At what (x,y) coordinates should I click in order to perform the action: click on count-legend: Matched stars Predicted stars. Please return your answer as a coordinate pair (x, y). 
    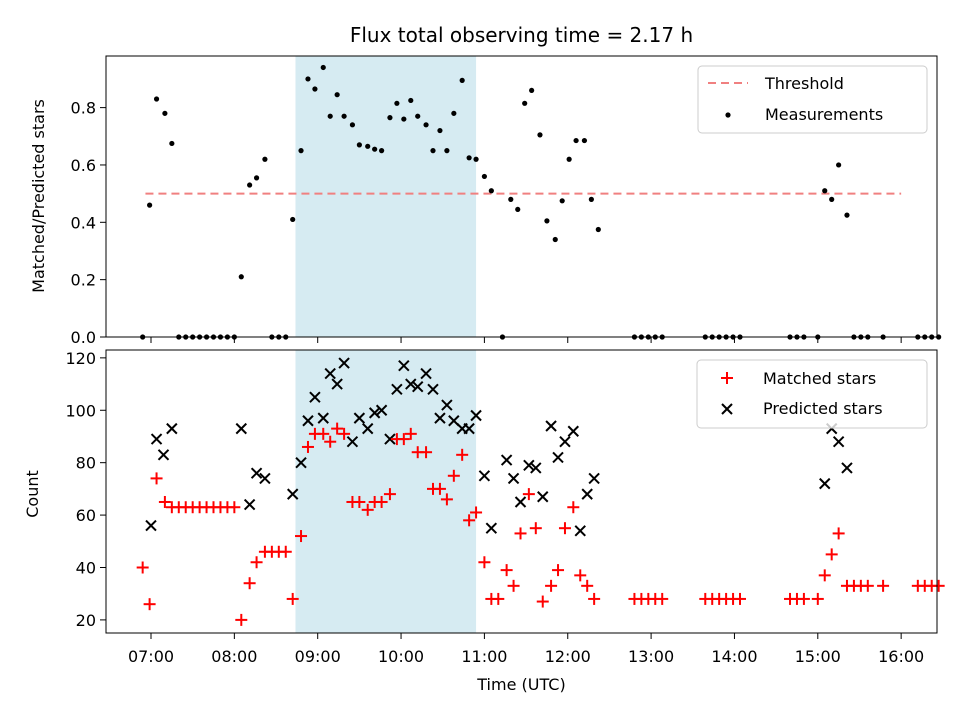
    Looking at the image, I should click on (812, 394).